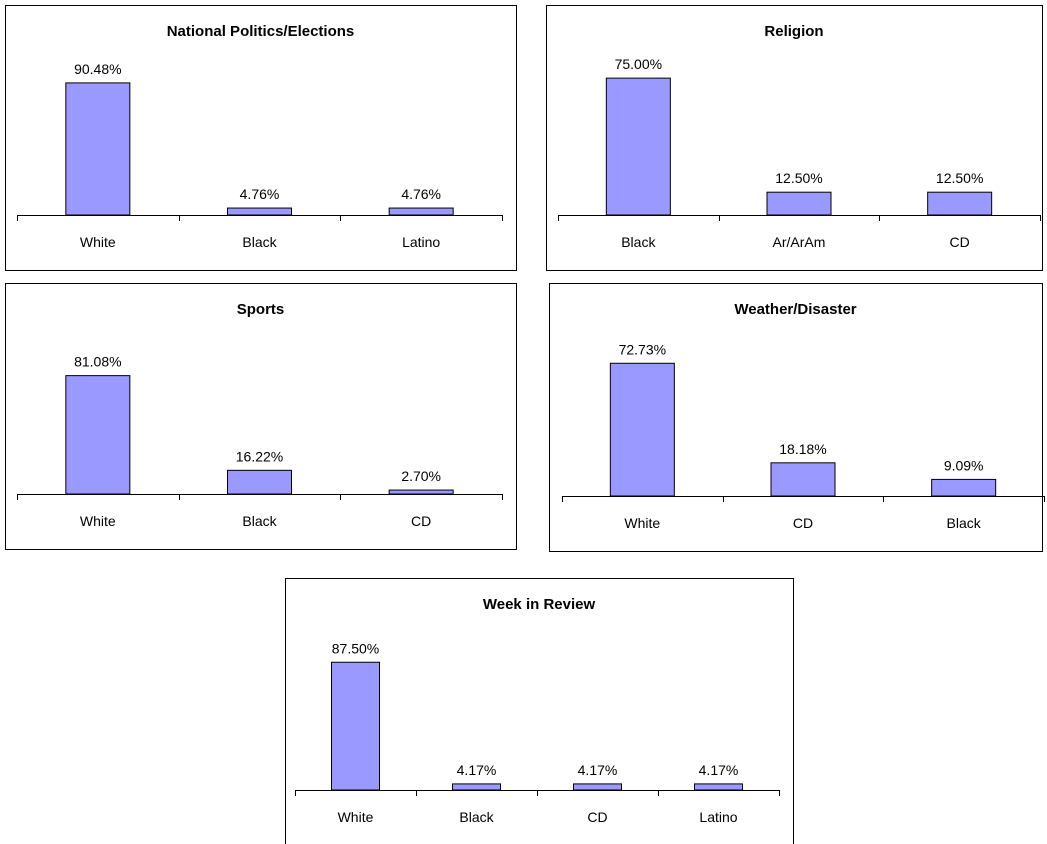 This screenshot has width=1047, height=844. What do you see at coordinates (97, 362) in the screenshot?
I see `data-label: 81.08%` at bounding box center [97, 362].